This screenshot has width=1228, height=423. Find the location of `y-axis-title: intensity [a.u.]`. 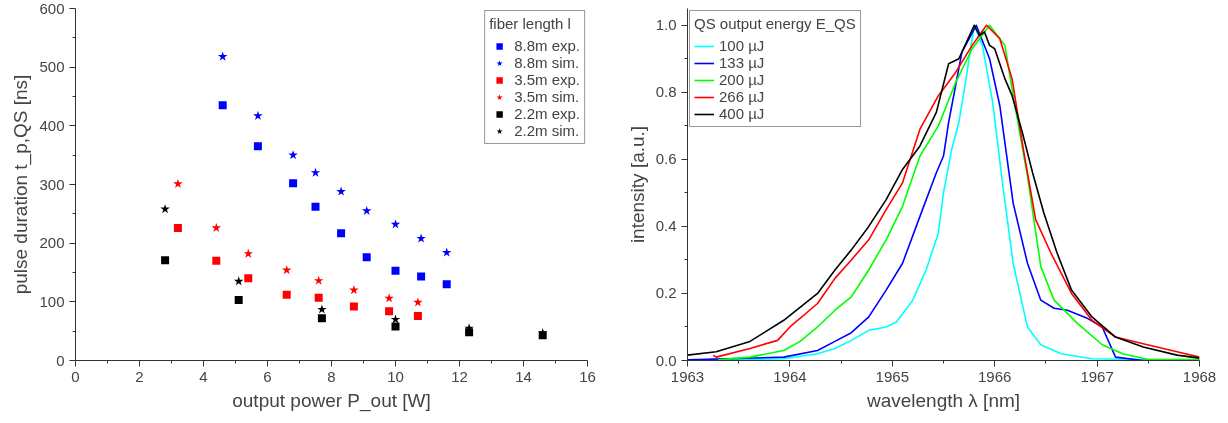

y-axis-title: intensity [a.u.] is located at coordinates (637, 184).